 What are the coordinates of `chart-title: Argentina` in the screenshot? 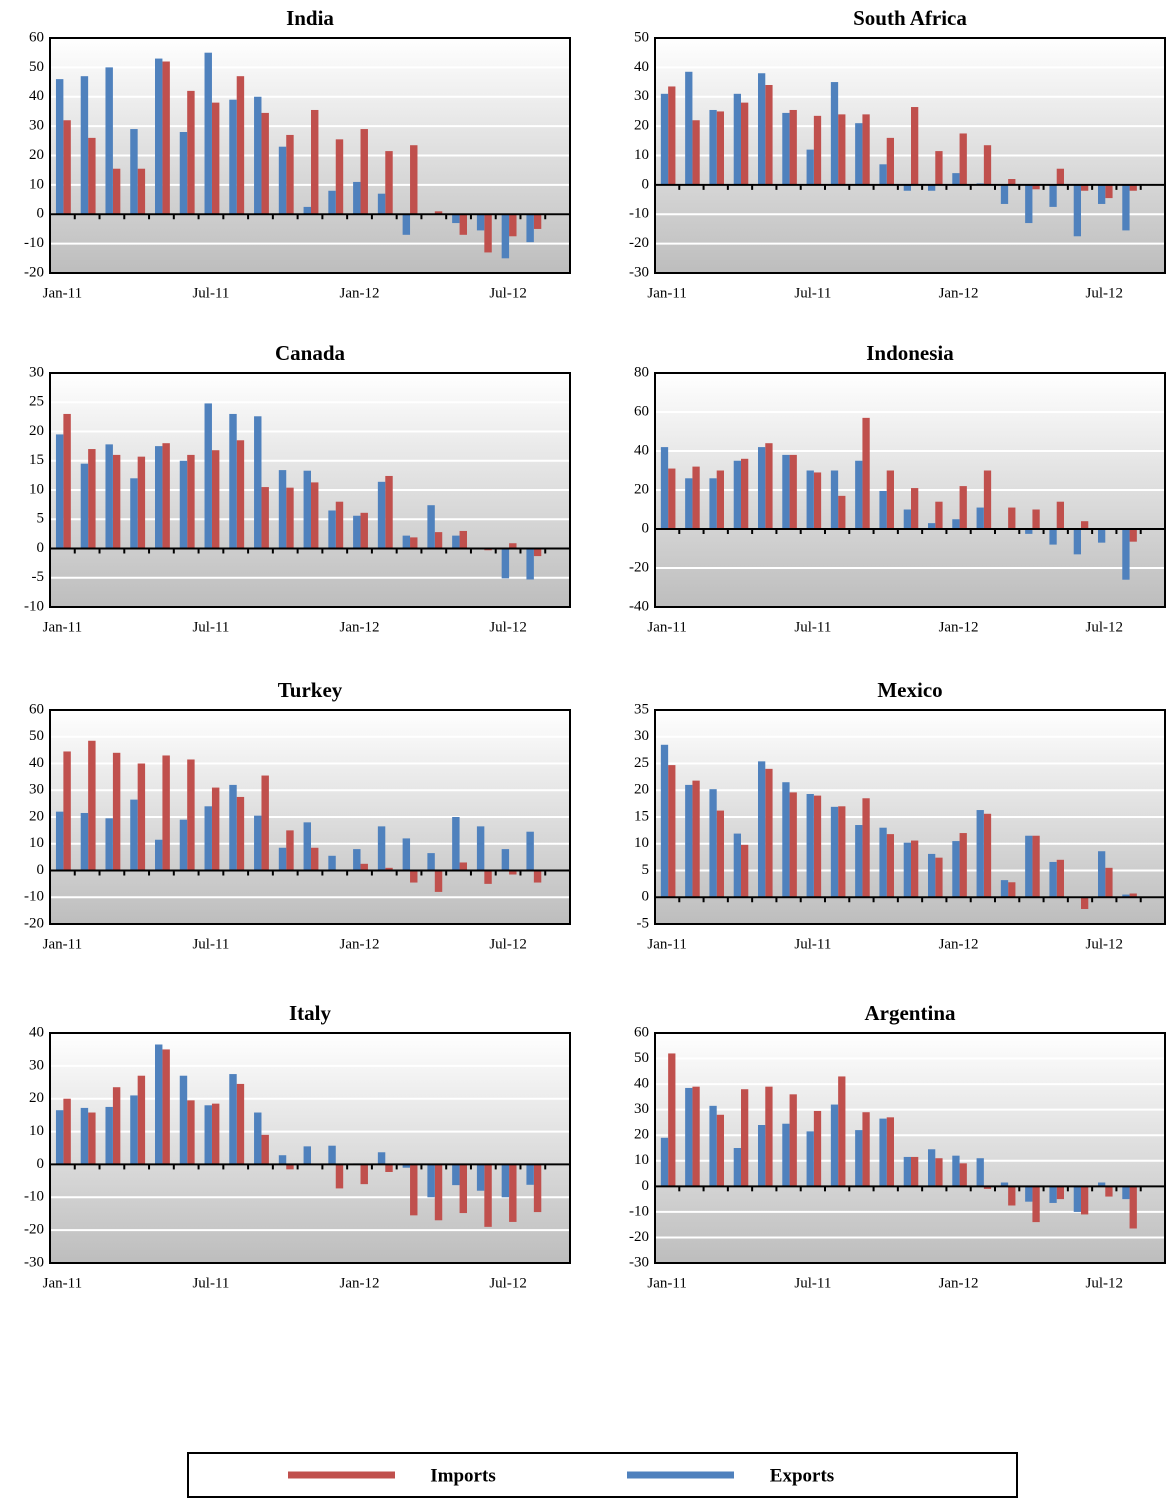 It's located at (910, 1013).